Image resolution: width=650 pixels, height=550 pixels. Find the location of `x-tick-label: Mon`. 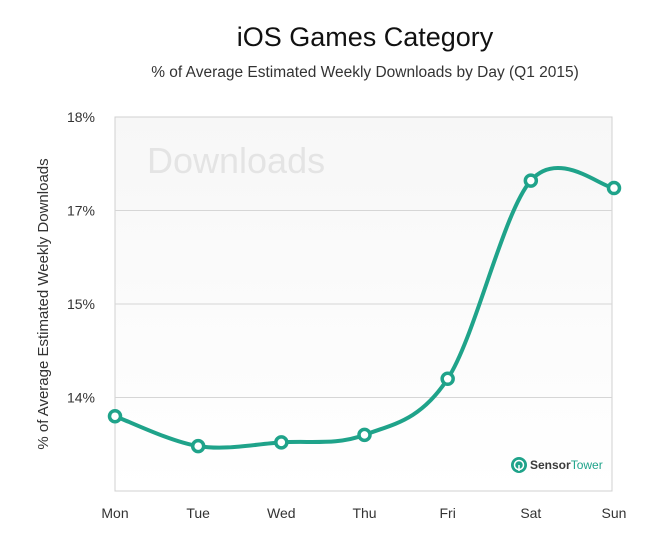

x-tick-label: Mon is located at coordinates (114, 513).